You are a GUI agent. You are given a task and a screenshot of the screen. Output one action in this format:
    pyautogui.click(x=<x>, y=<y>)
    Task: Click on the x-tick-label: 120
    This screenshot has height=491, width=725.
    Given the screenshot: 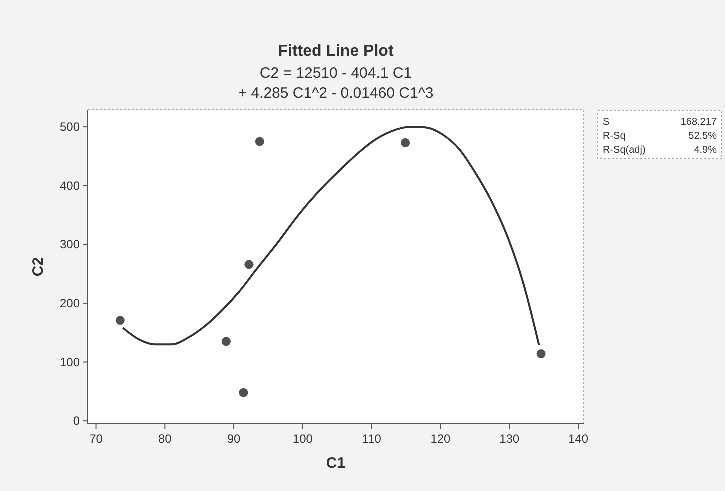 What is the action you would take?
    pyautogui.click(x=441, y=439)
    